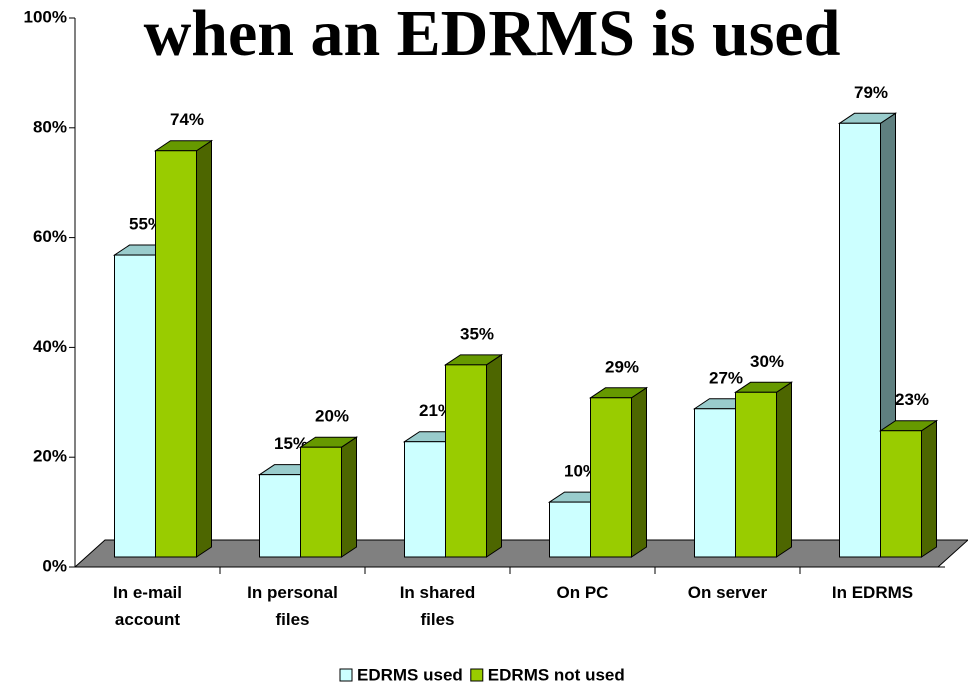  What do you see at coordinates (54, 565) in the screenshot?
I see `y-tick-label: 0%` at bounding box center [54, 565].